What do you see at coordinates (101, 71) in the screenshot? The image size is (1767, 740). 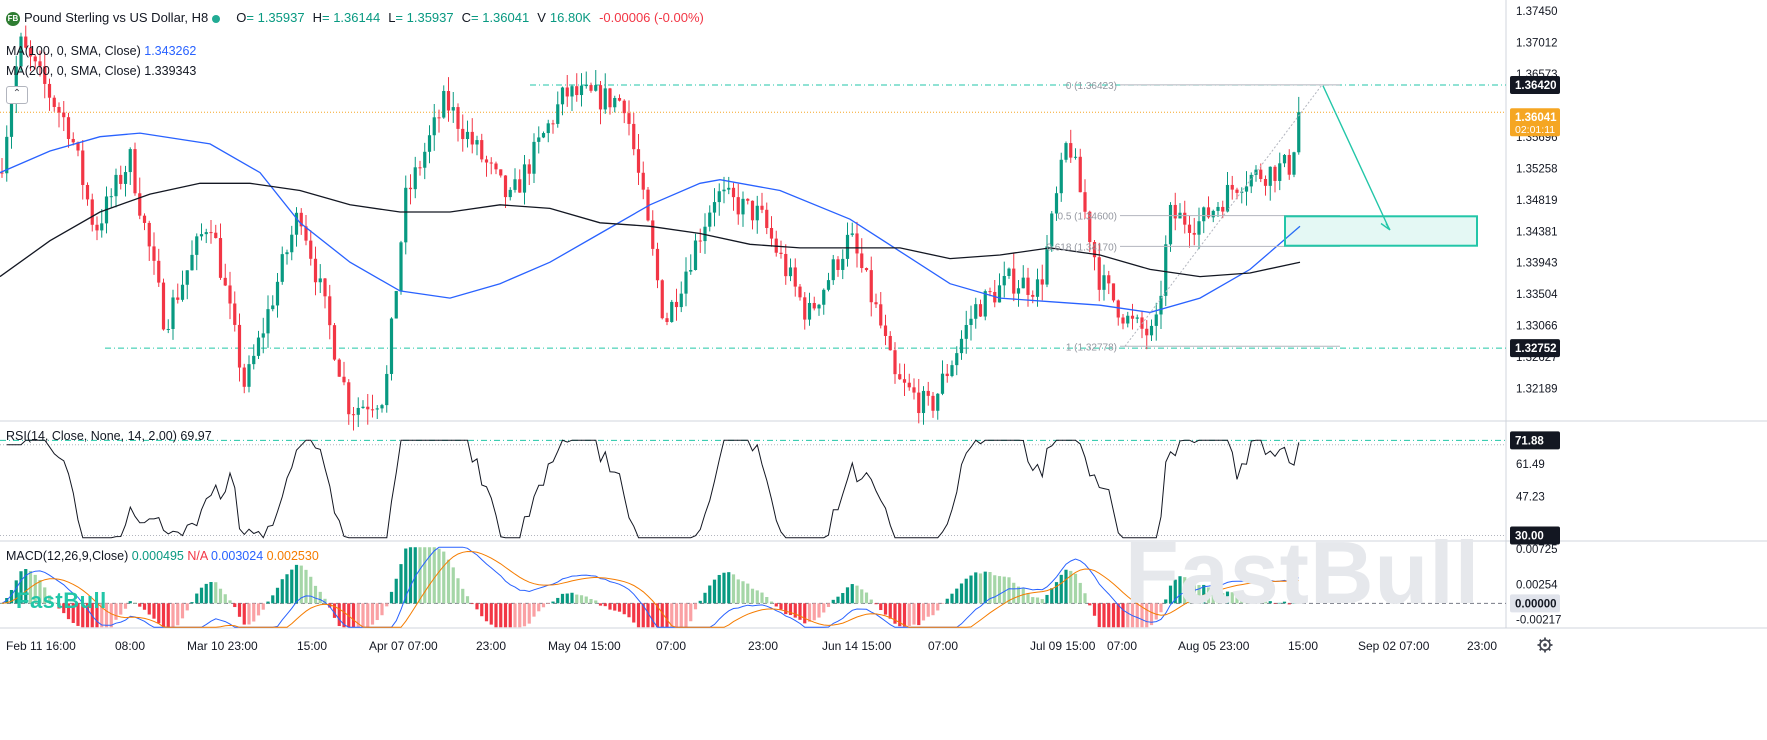 I see `ma200-legend: MA(200, 0, SMA, Close) 1.339343` at bounding box center [101, 71].